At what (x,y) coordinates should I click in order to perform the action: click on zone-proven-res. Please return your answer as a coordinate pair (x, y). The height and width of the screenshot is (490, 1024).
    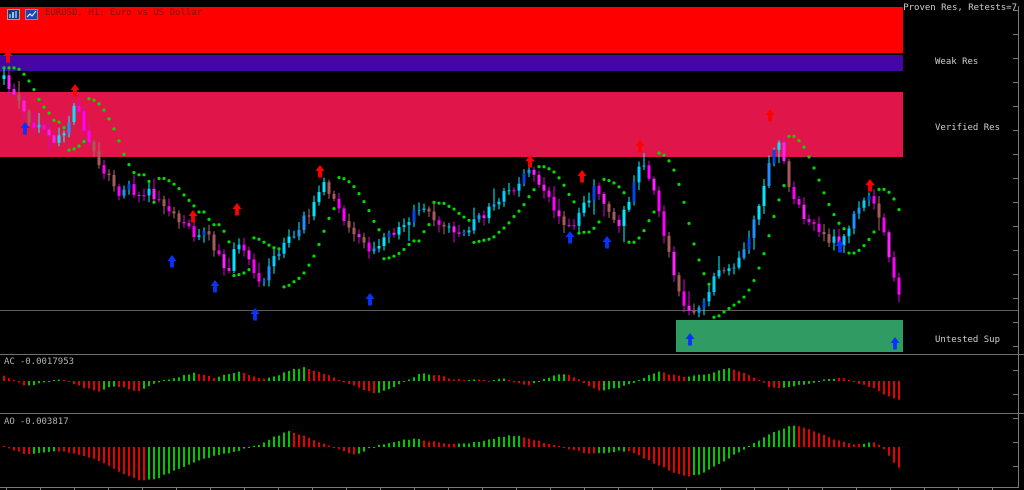
    Looking at the image, I should click on (451, 30).